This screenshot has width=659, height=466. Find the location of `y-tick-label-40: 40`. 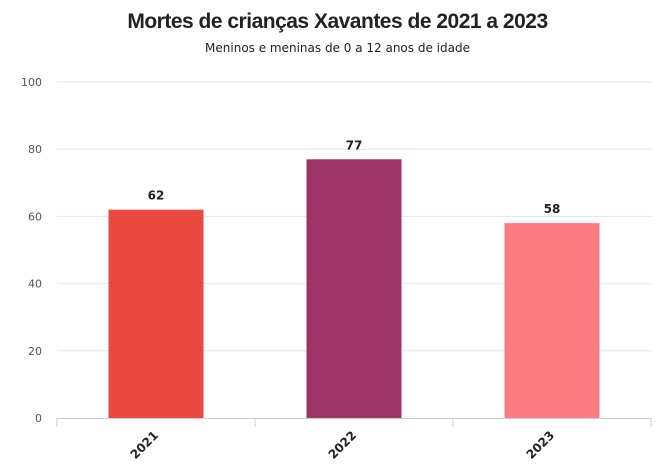

y-tick-label-40: 40 is located at coordinates (35, 284).